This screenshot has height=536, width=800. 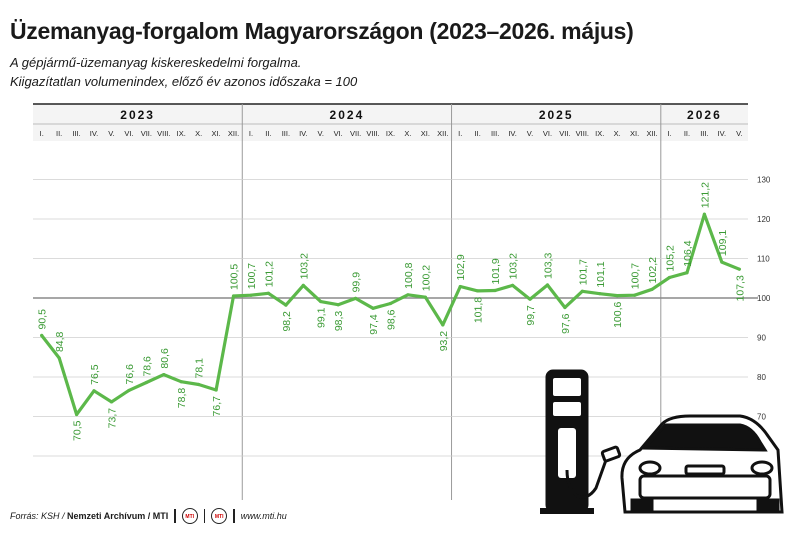 What do you see at coordinates (705, 195) in the screenshot?
I see `data-label: 121,2` at bounding box center [705, 195].